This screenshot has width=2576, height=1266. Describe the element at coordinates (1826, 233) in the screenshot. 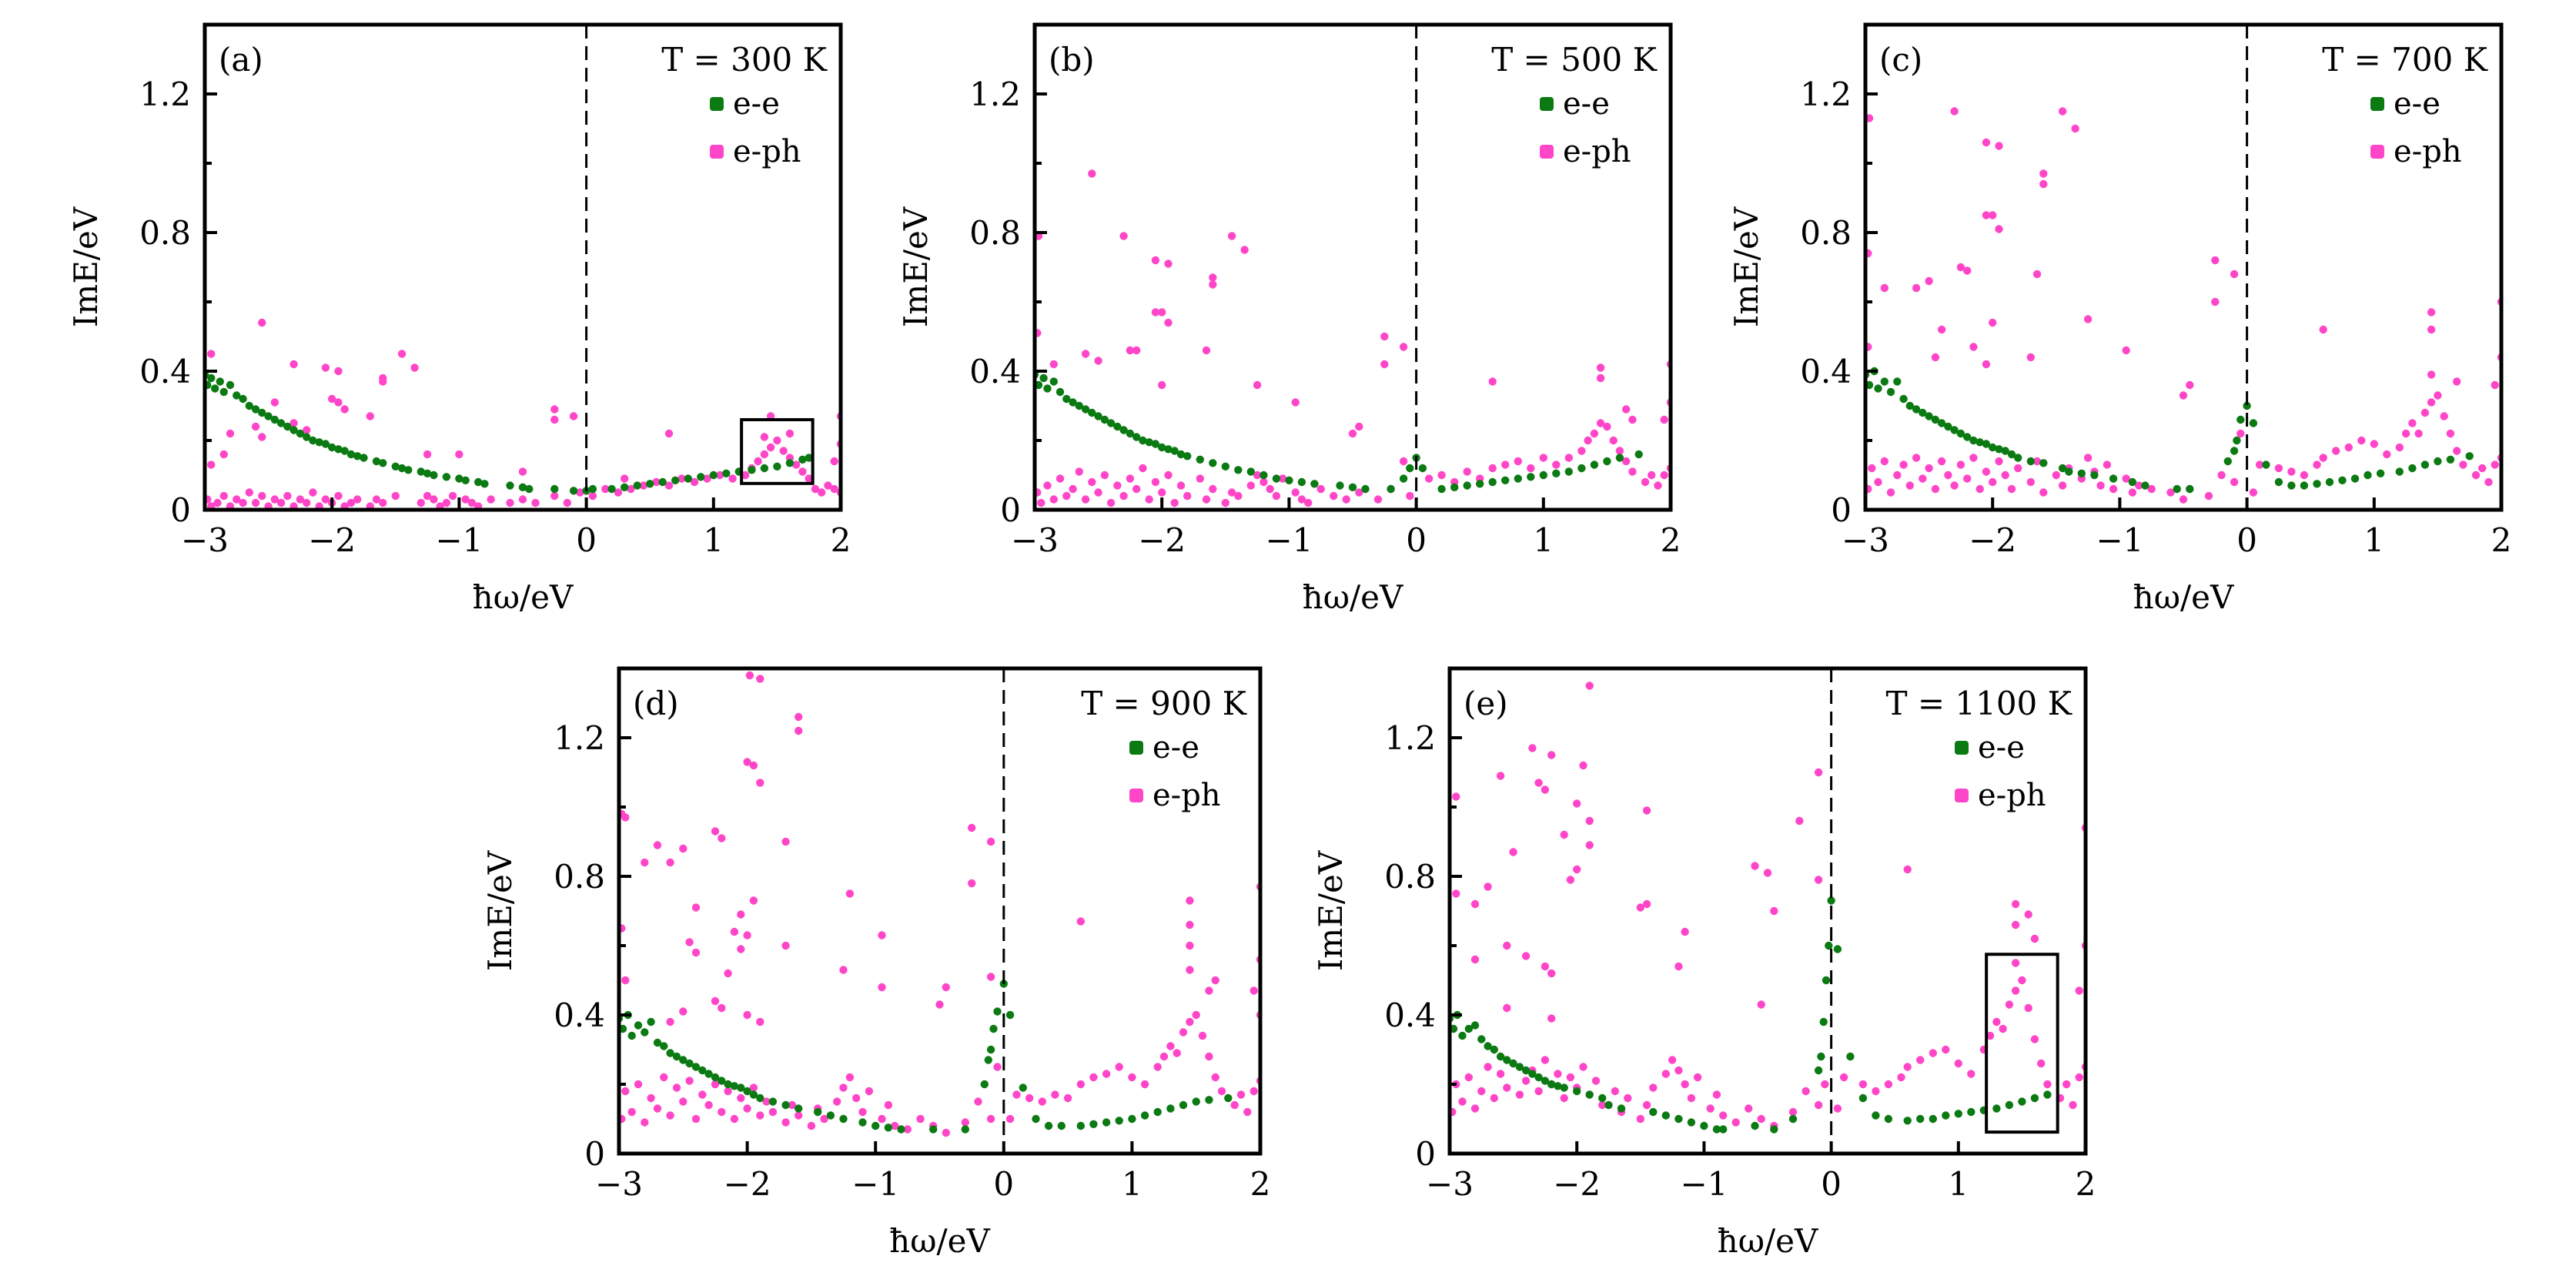

I see `y-tick-label: 0.8` at that location.